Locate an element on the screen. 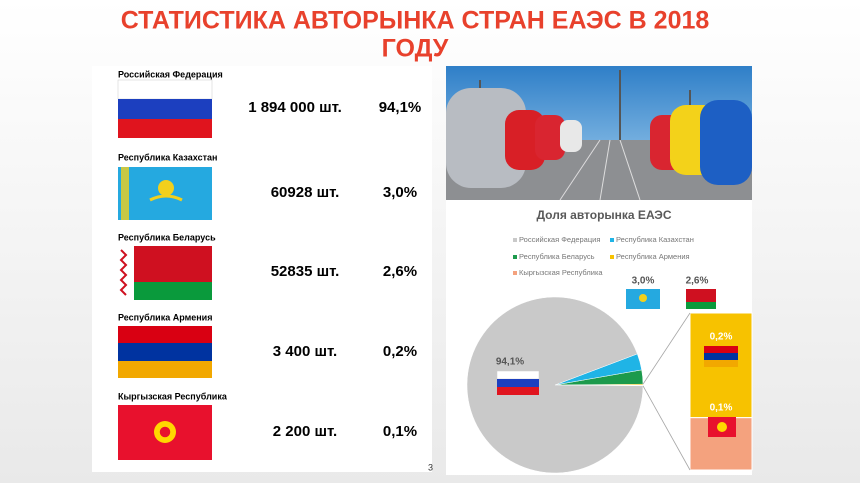  legend-label: Республика Казахстан is located at coordinates (655, 239).